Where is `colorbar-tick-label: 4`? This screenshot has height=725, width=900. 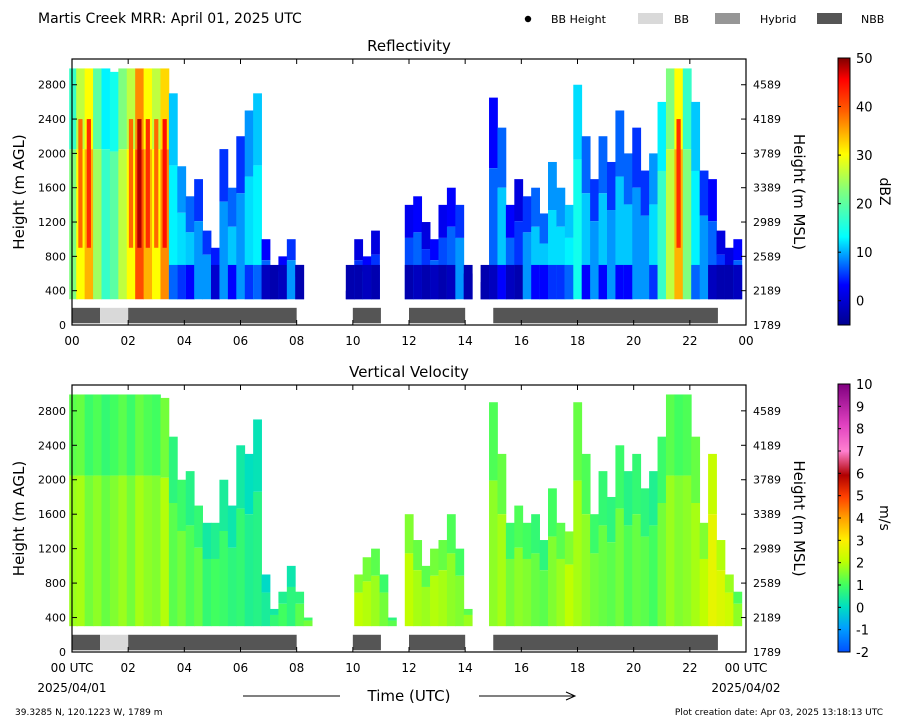 colorbar-tick-label: 4 is located at coordinates (860, 519).